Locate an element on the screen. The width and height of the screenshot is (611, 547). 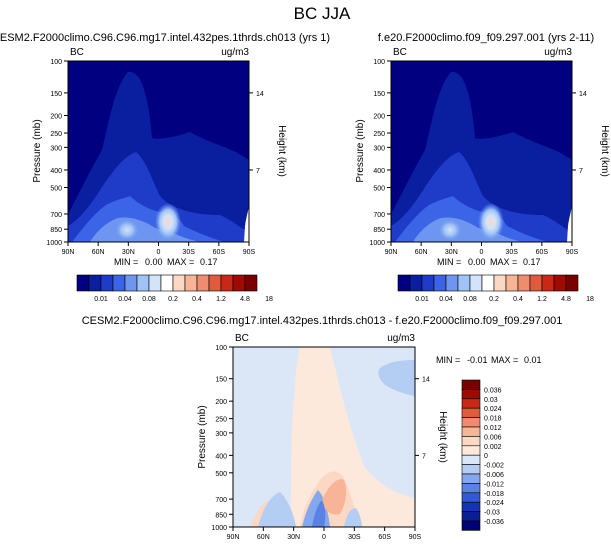
colorbar-label--0.024: -0.024 is located at coordinates (494, 503).